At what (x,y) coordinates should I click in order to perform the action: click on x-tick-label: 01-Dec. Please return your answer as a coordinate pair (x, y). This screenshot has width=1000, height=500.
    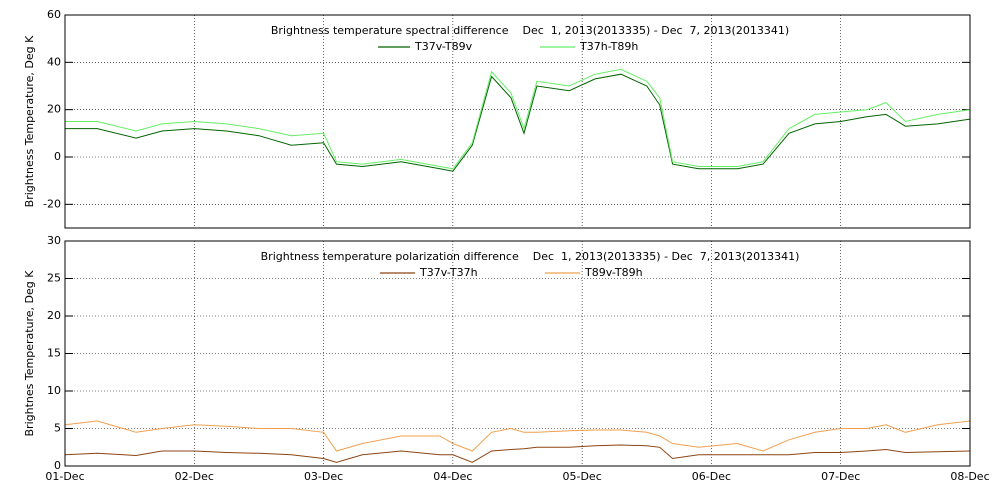
    Looking at the image, I should click on (64, 476).